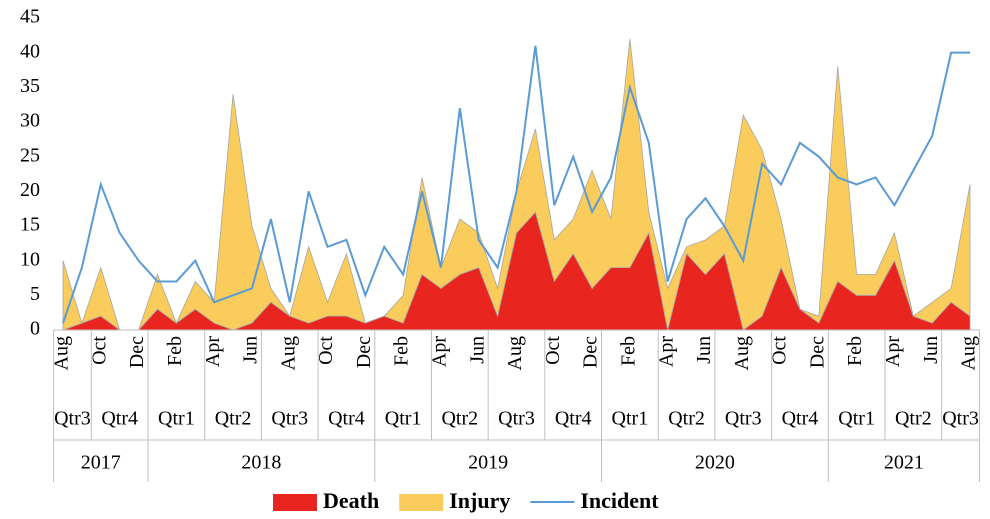  I want to click on years-label: 2019, so click(488, 463).